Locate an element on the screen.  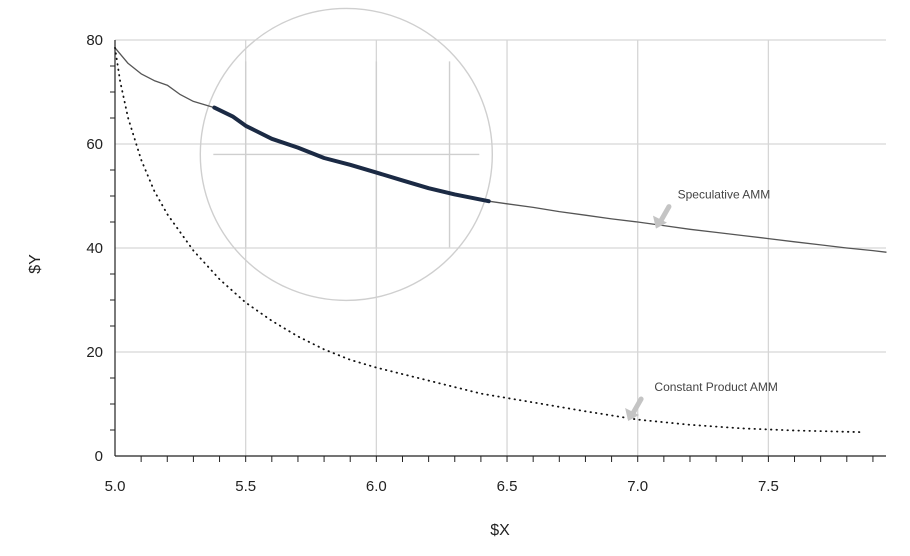
annotation-label: Speculative AMM is located at coordinates (724, 195).